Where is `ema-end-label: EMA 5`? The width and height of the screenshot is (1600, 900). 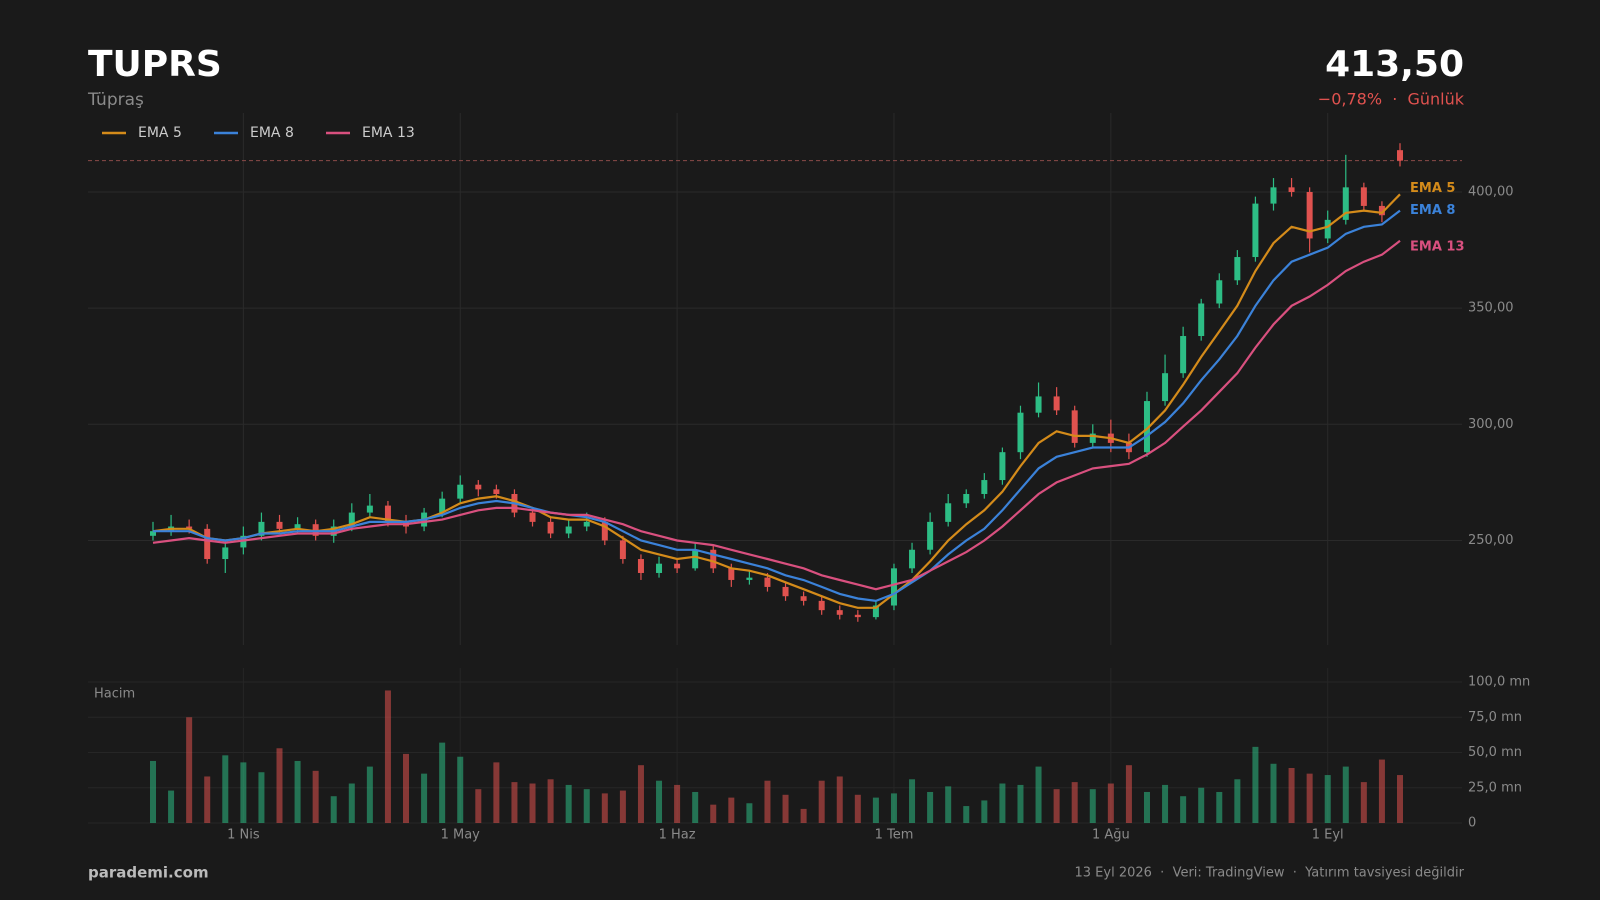
ema-end-label: EMA 5 is located at coordinates (1432, 188).